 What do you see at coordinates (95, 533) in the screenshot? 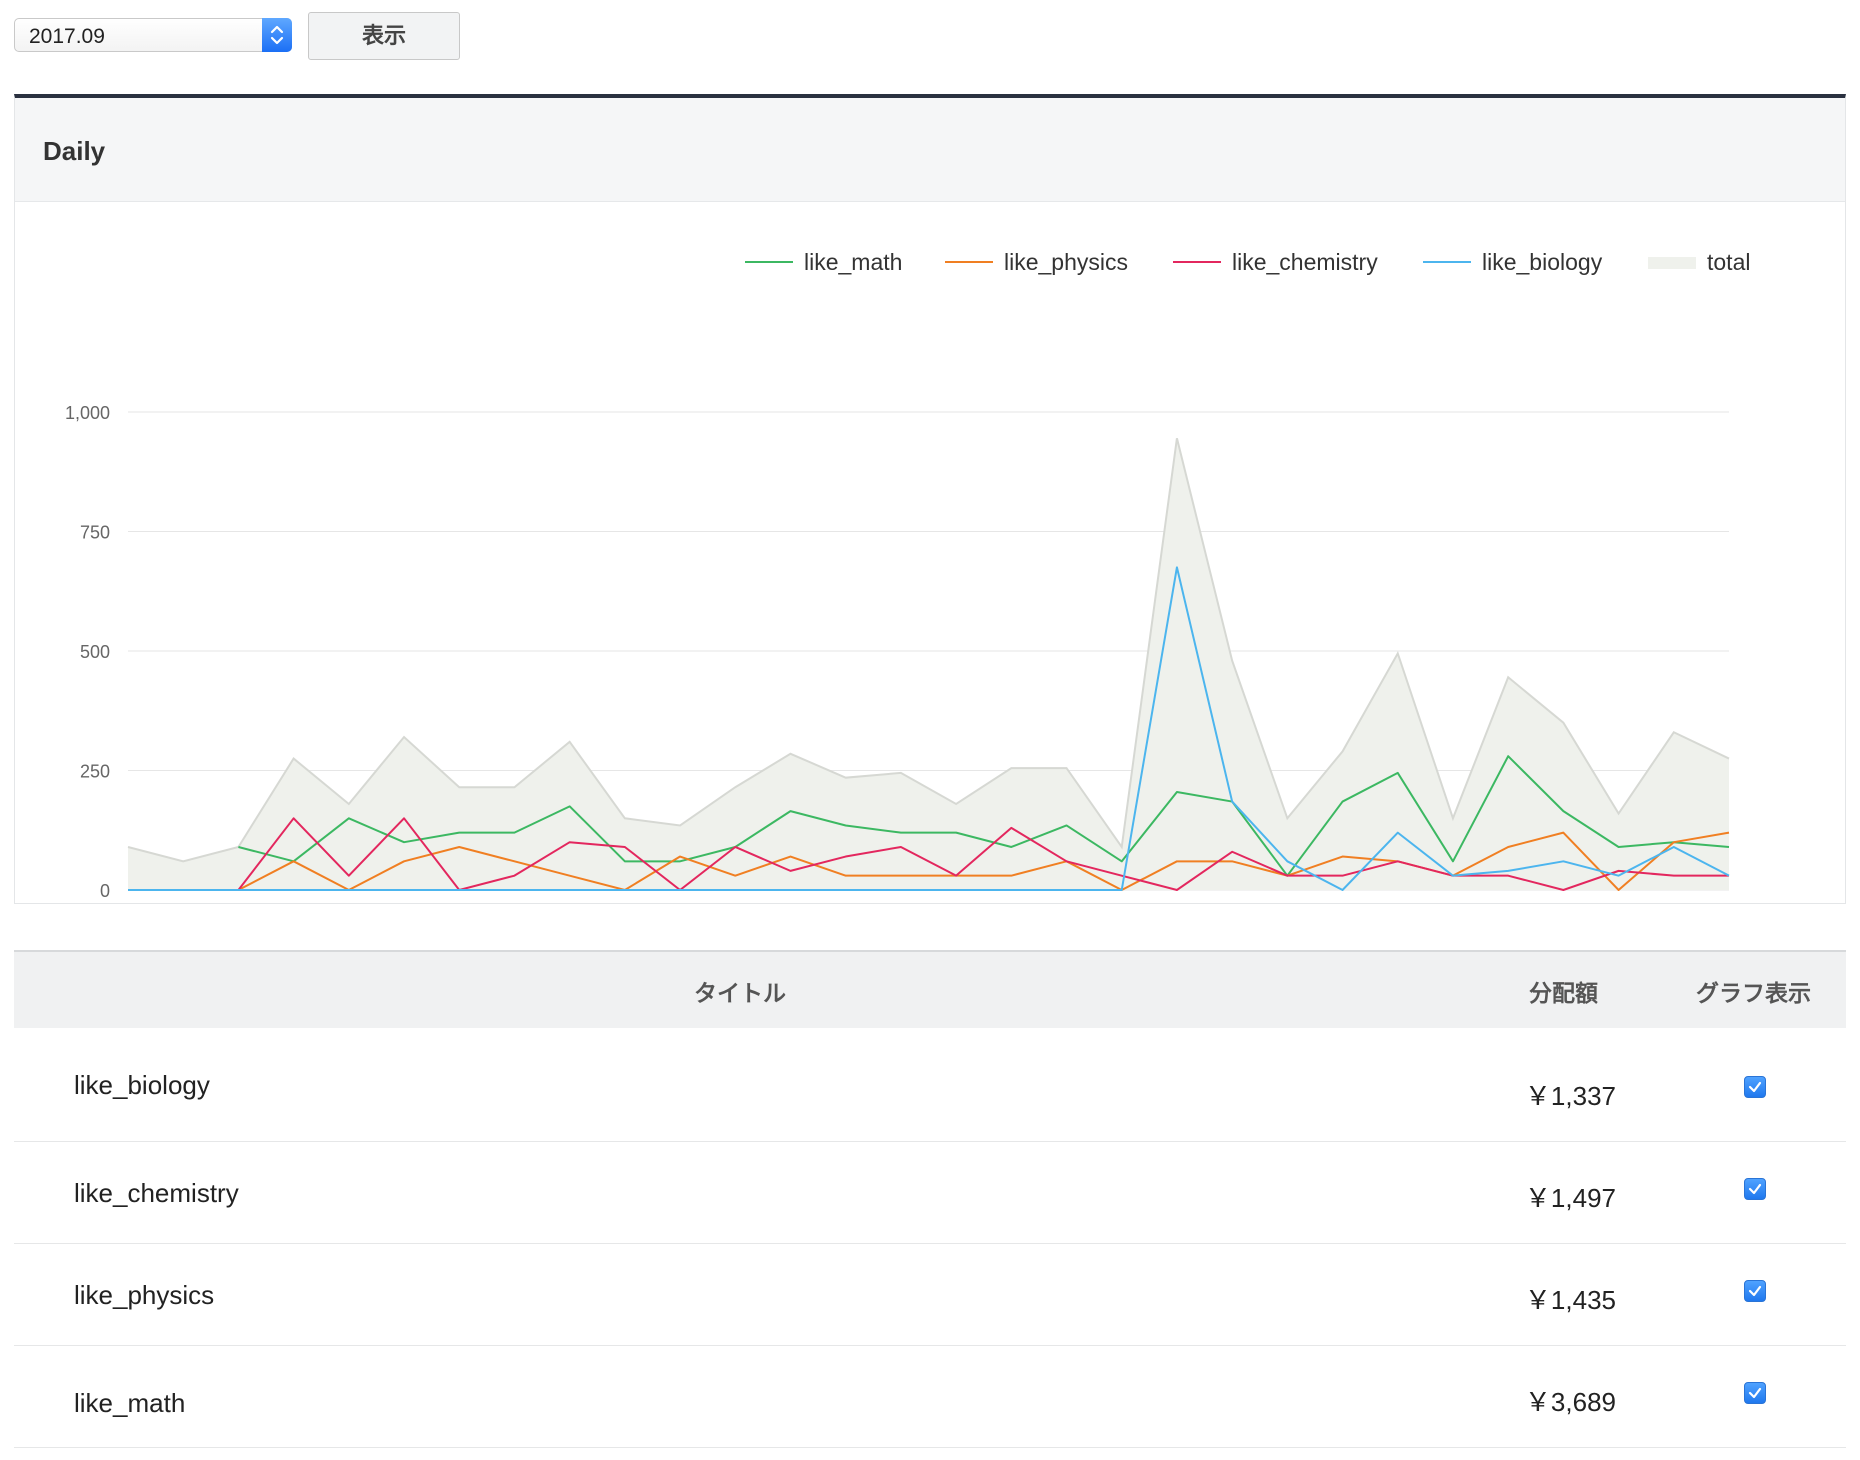
I see `y-tick-label: 750` at bounding box center [95, 533].